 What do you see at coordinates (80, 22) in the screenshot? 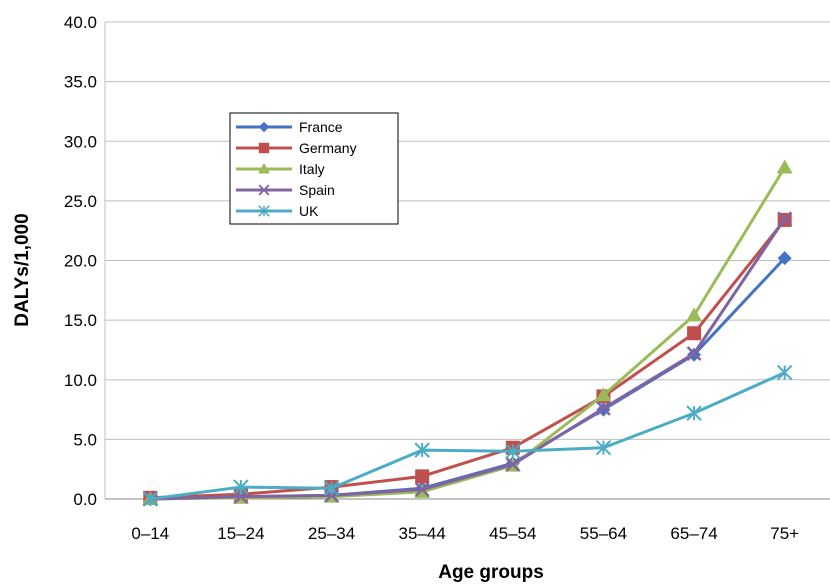
I see `y-tick-label: 40.0` at bounding box center [80, 22].